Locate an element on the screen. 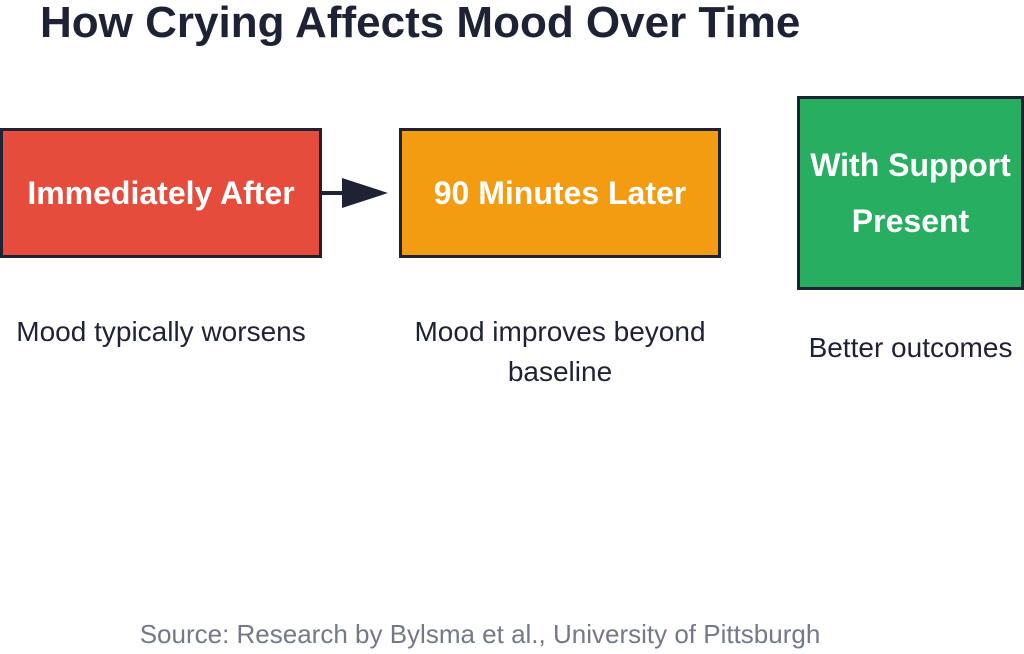  stage-description-with-support-present: Better outcomes is located at coordinates (910, 347).